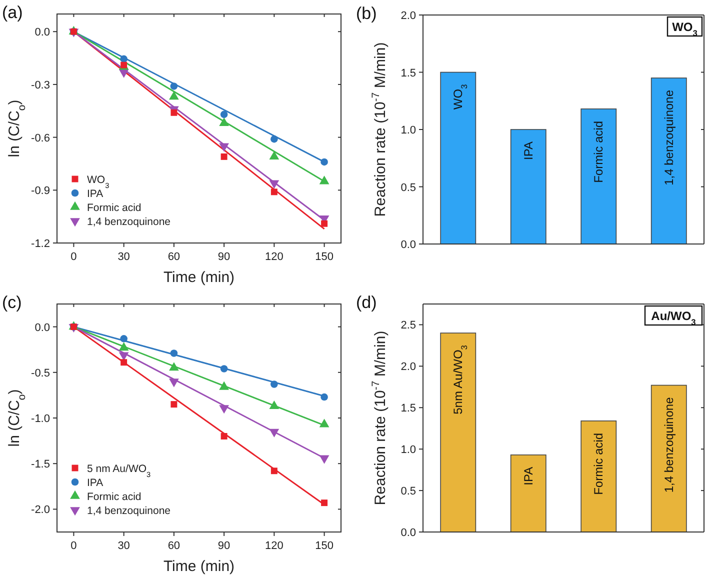 This screenshot has width=709, height=577. Describe the element at coordinates (366, 13) in the screenshot. I see `chart-title: (b)` at that location.